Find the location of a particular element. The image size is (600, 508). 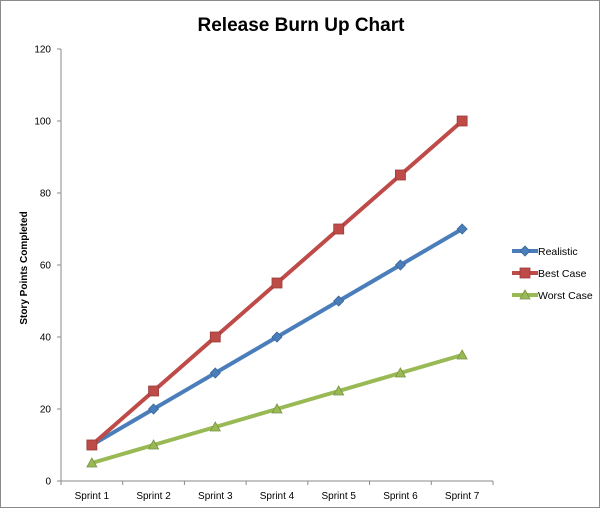

x-tick-label: Sprint 1 is located at coordinates (92, 496).